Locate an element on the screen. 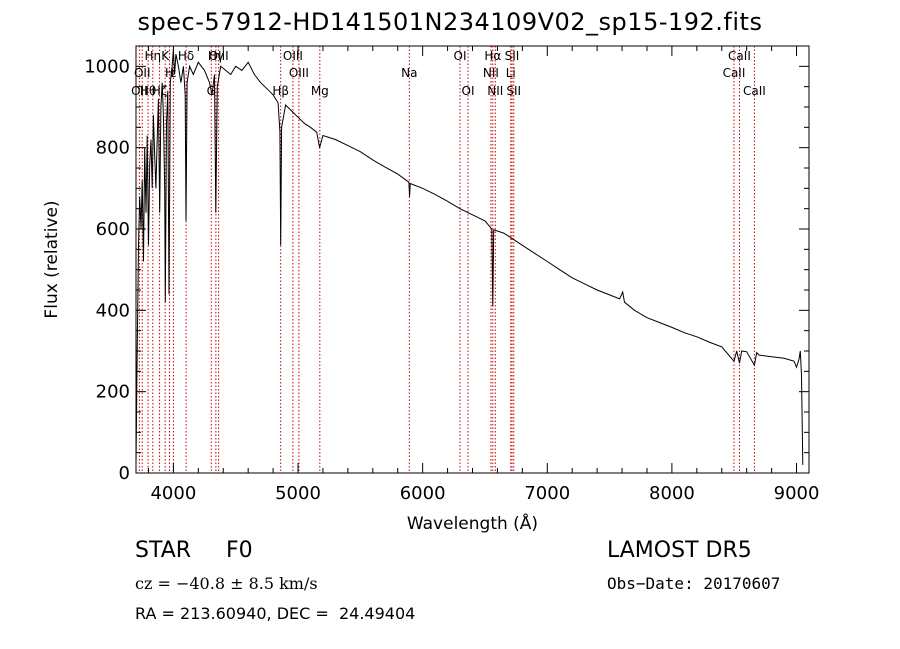 This screenshot has width=900, height=649. x-tick-label: 9000 is located at coordinates (797, 493).